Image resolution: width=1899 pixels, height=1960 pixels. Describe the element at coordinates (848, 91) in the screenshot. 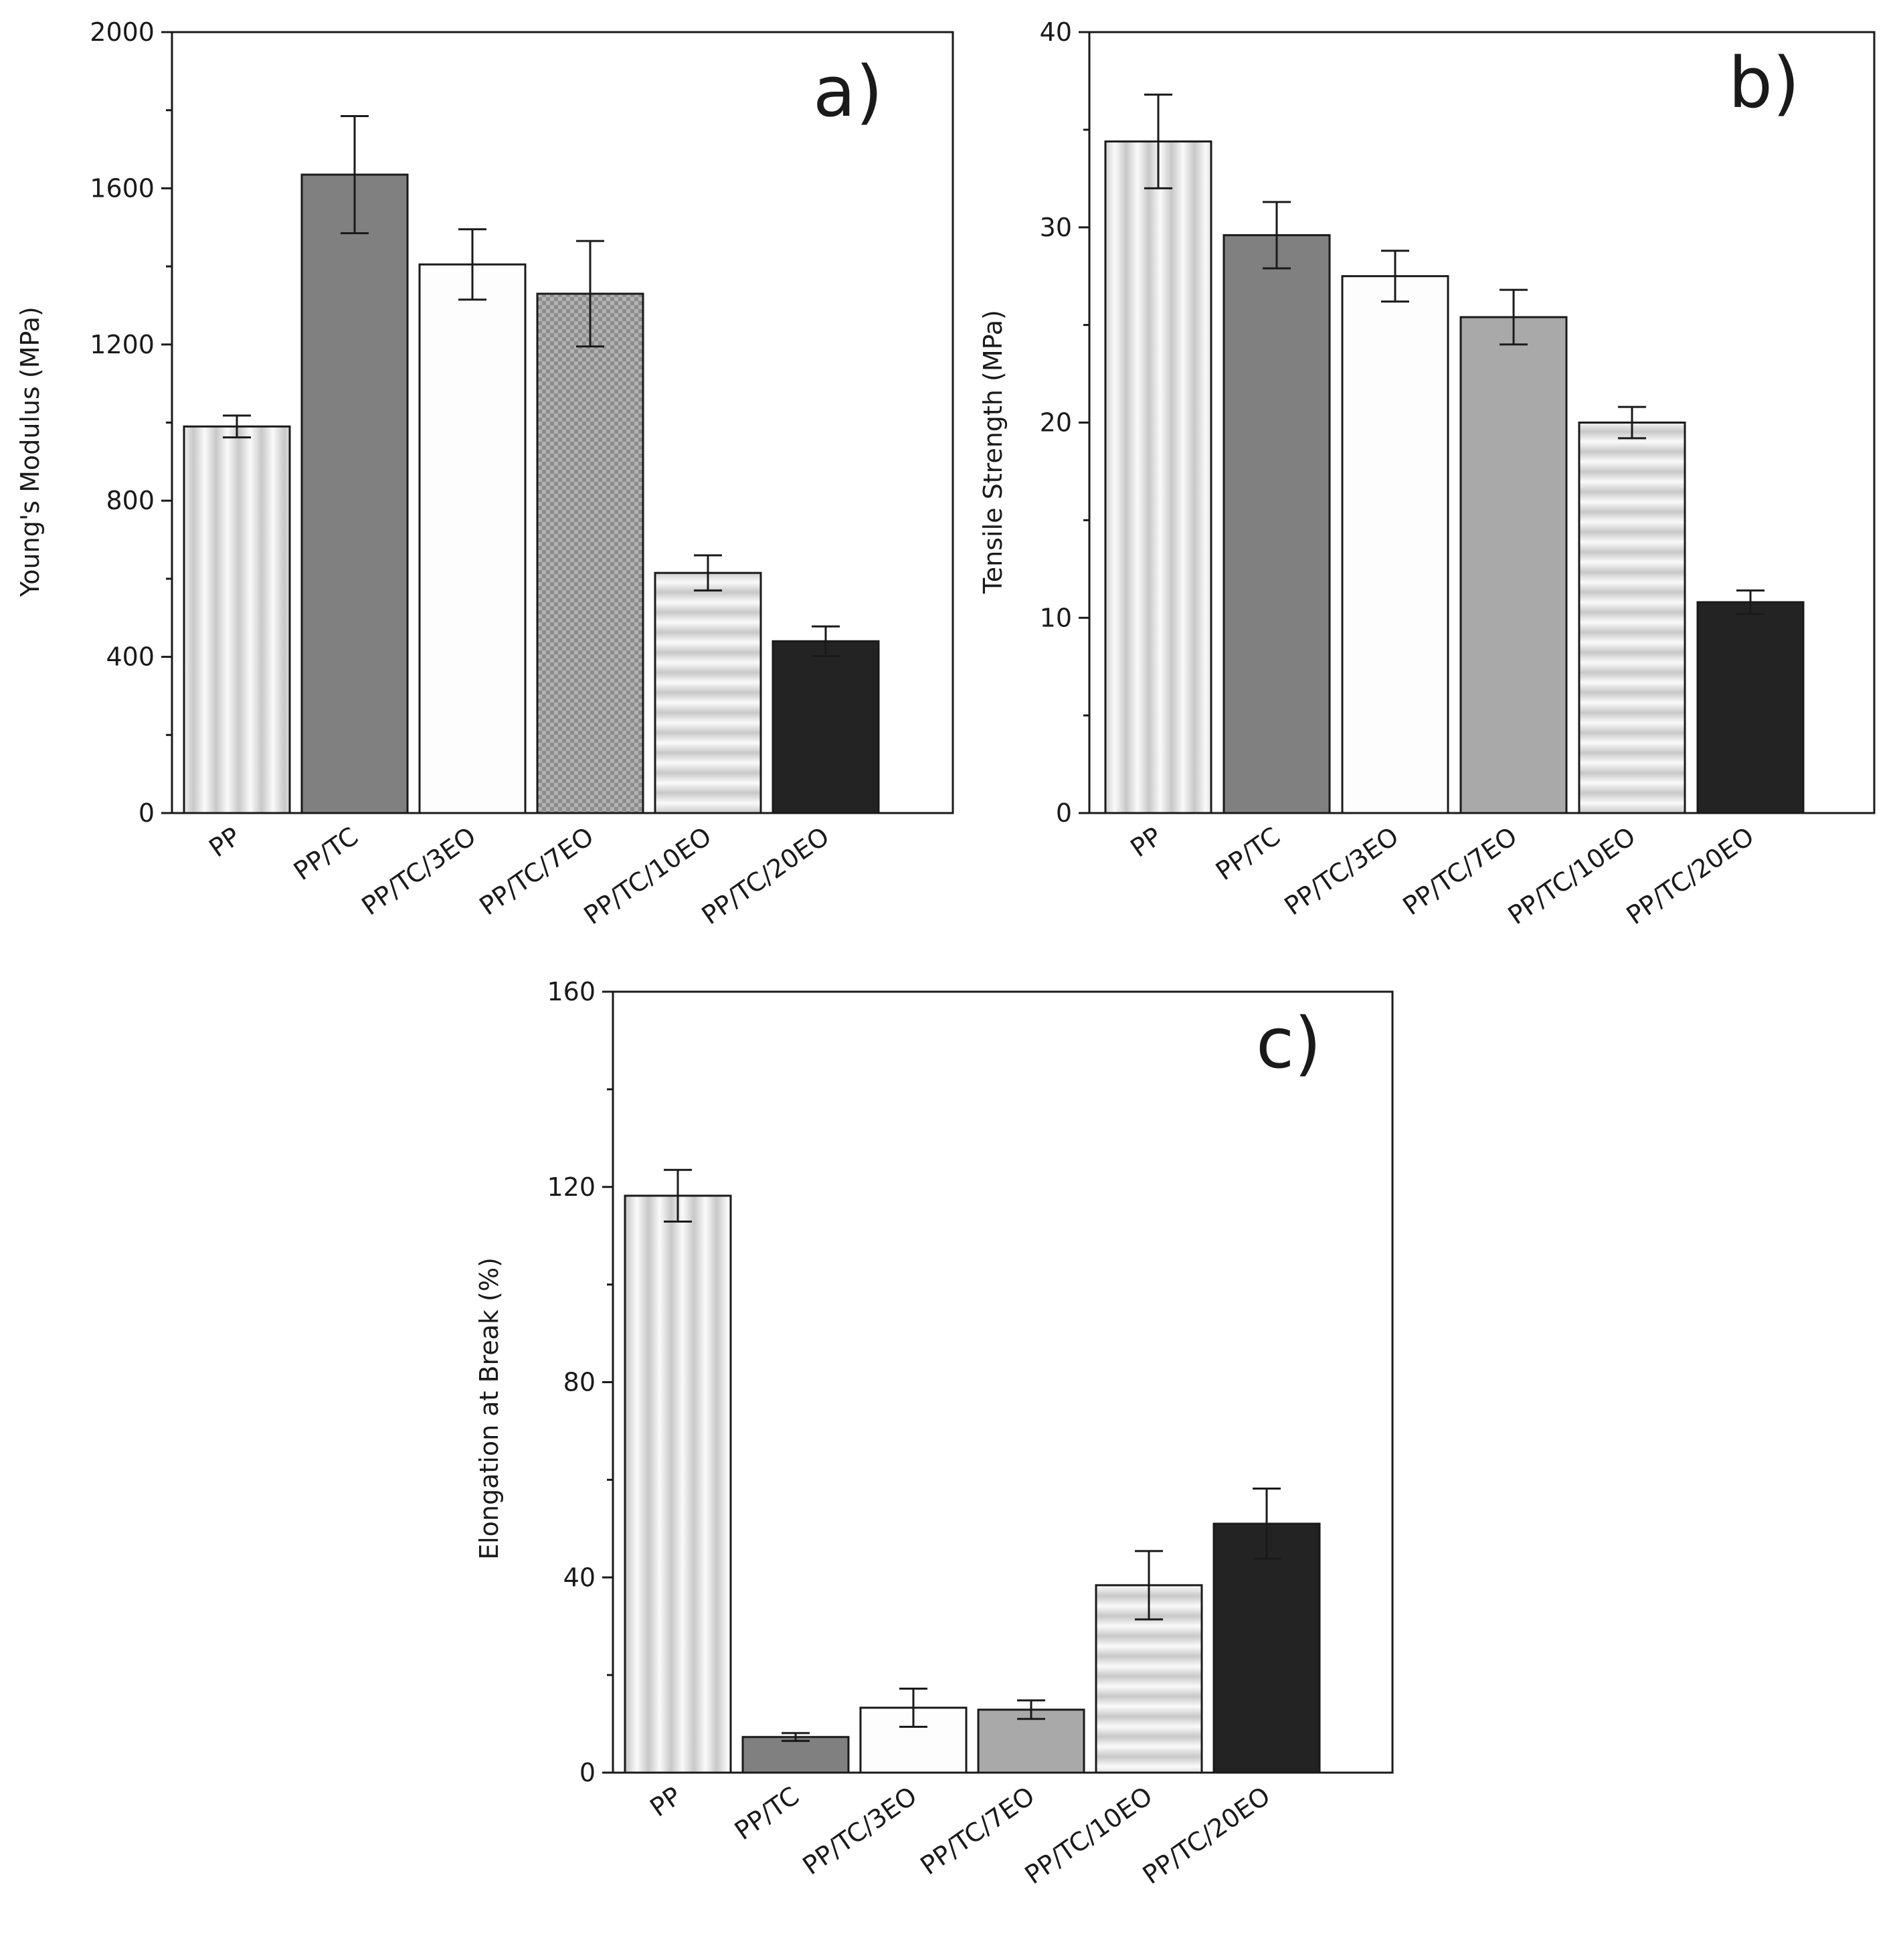

I see `panel-a-letter: a)` at that location.